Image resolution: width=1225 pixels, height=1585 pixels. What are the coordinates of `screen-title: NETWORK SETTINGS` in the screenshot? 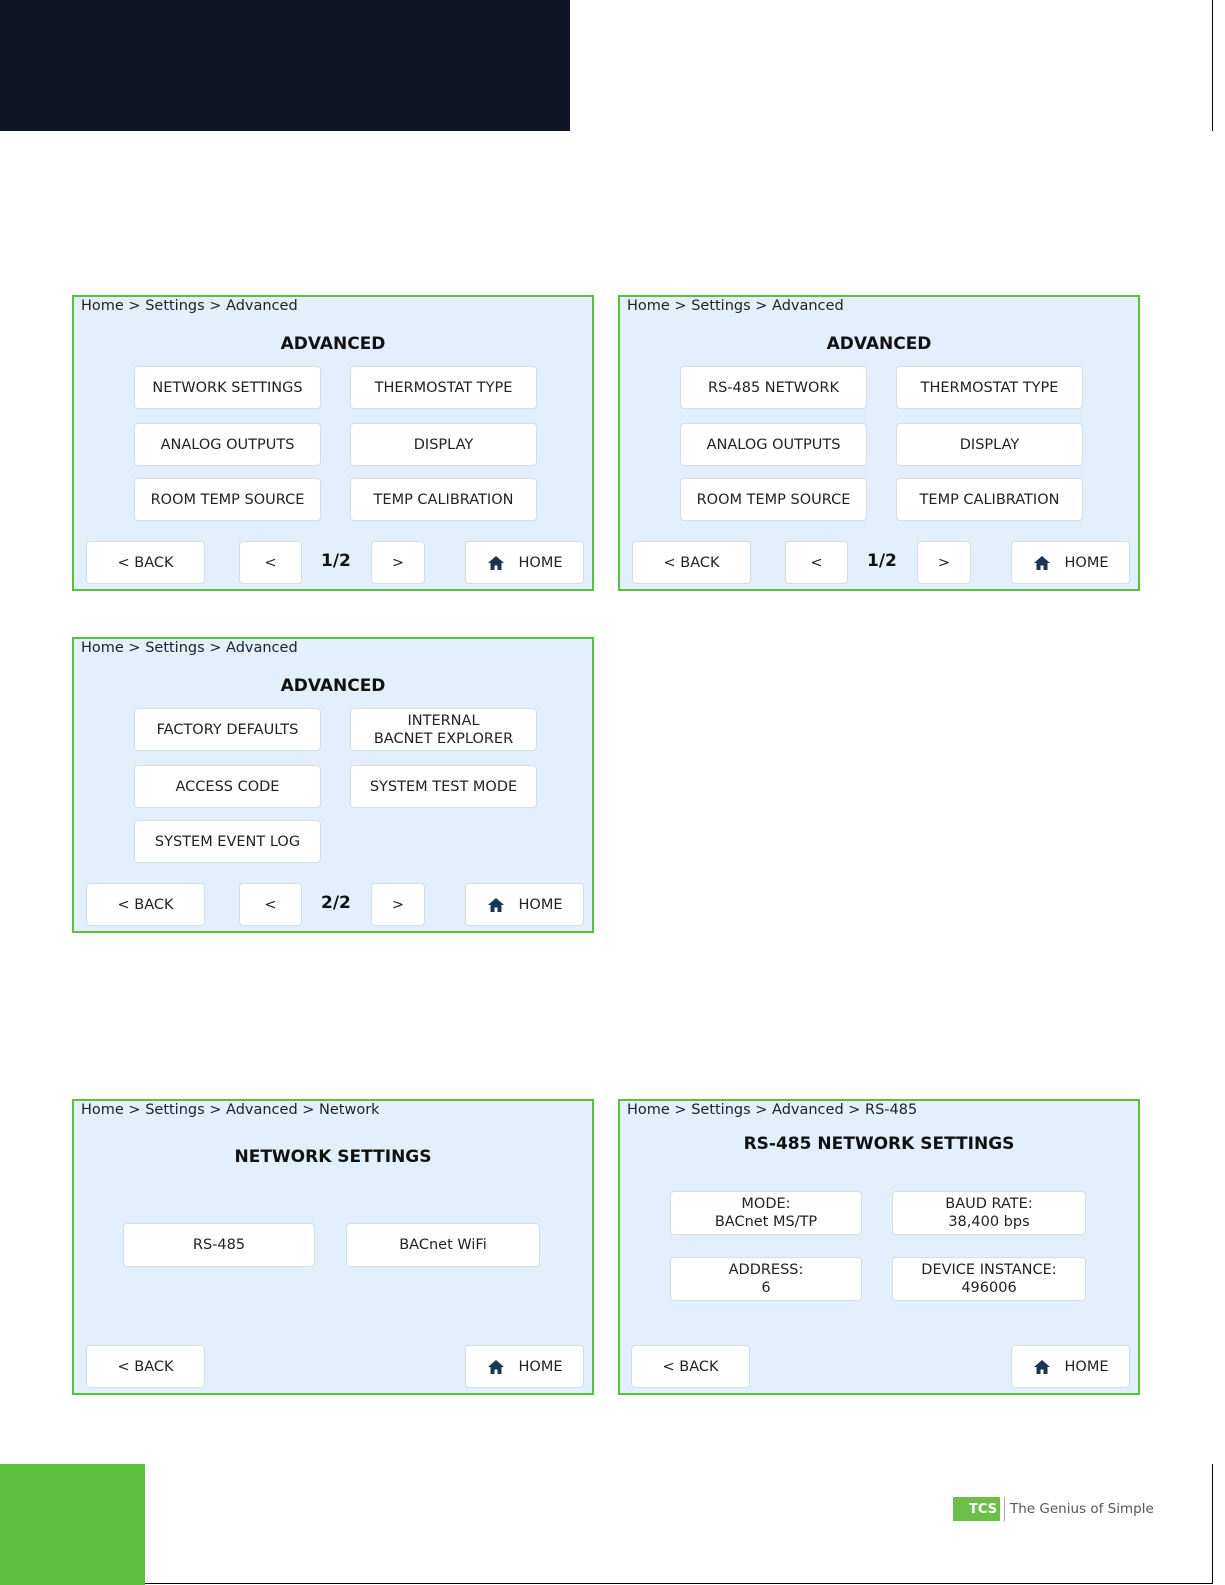 It's located at (333, 1157).